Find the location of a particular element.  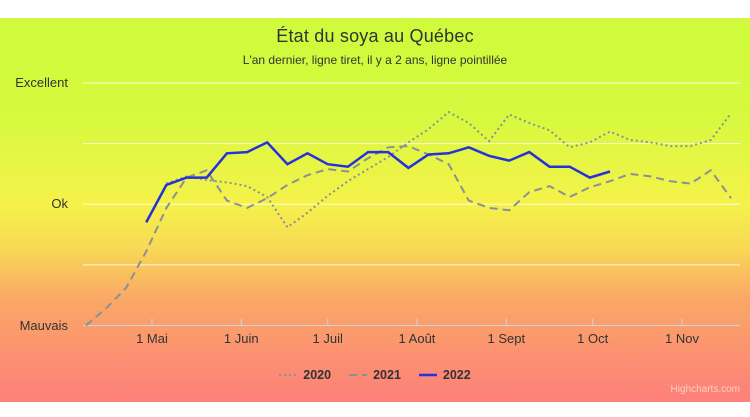

x-axis-label: 1 Nov is located at coordinates (682, 338).